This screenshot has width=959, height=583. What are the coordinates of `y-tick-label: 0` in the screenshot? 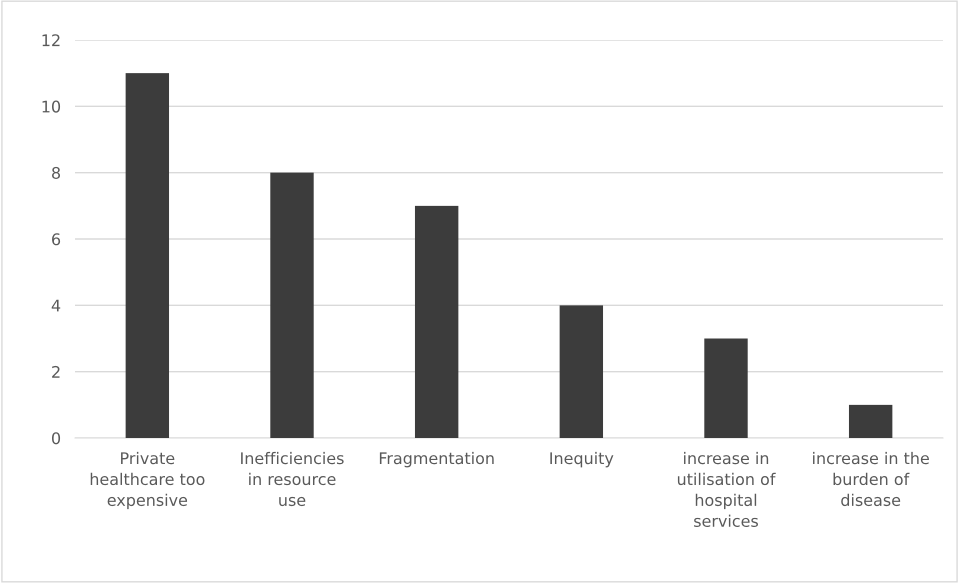 It's located at (56, 438).